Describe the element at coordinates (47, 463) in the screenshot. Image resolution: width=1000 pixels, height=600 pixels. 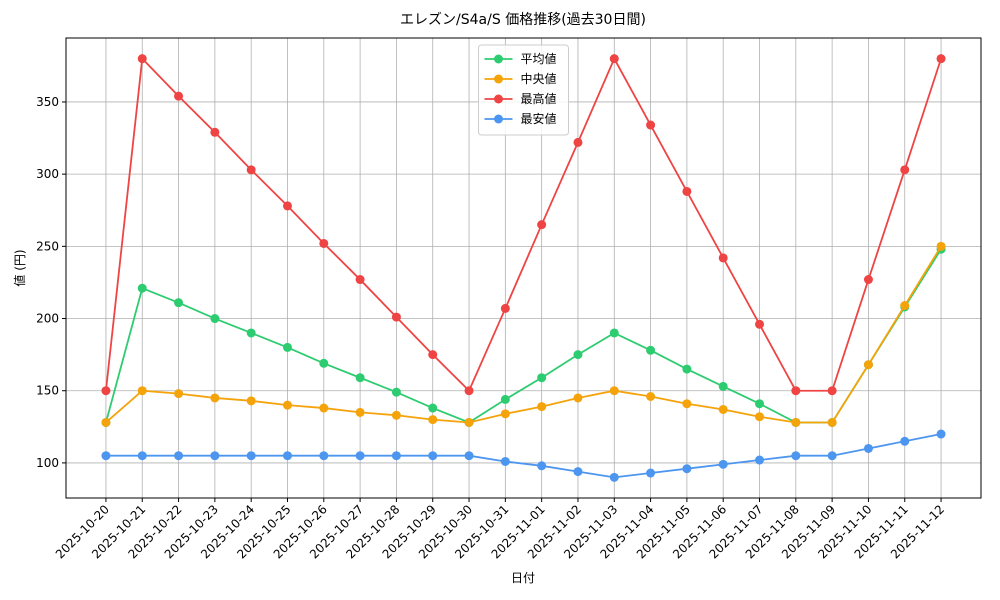
I see `y-tick-label: 100` at that location.